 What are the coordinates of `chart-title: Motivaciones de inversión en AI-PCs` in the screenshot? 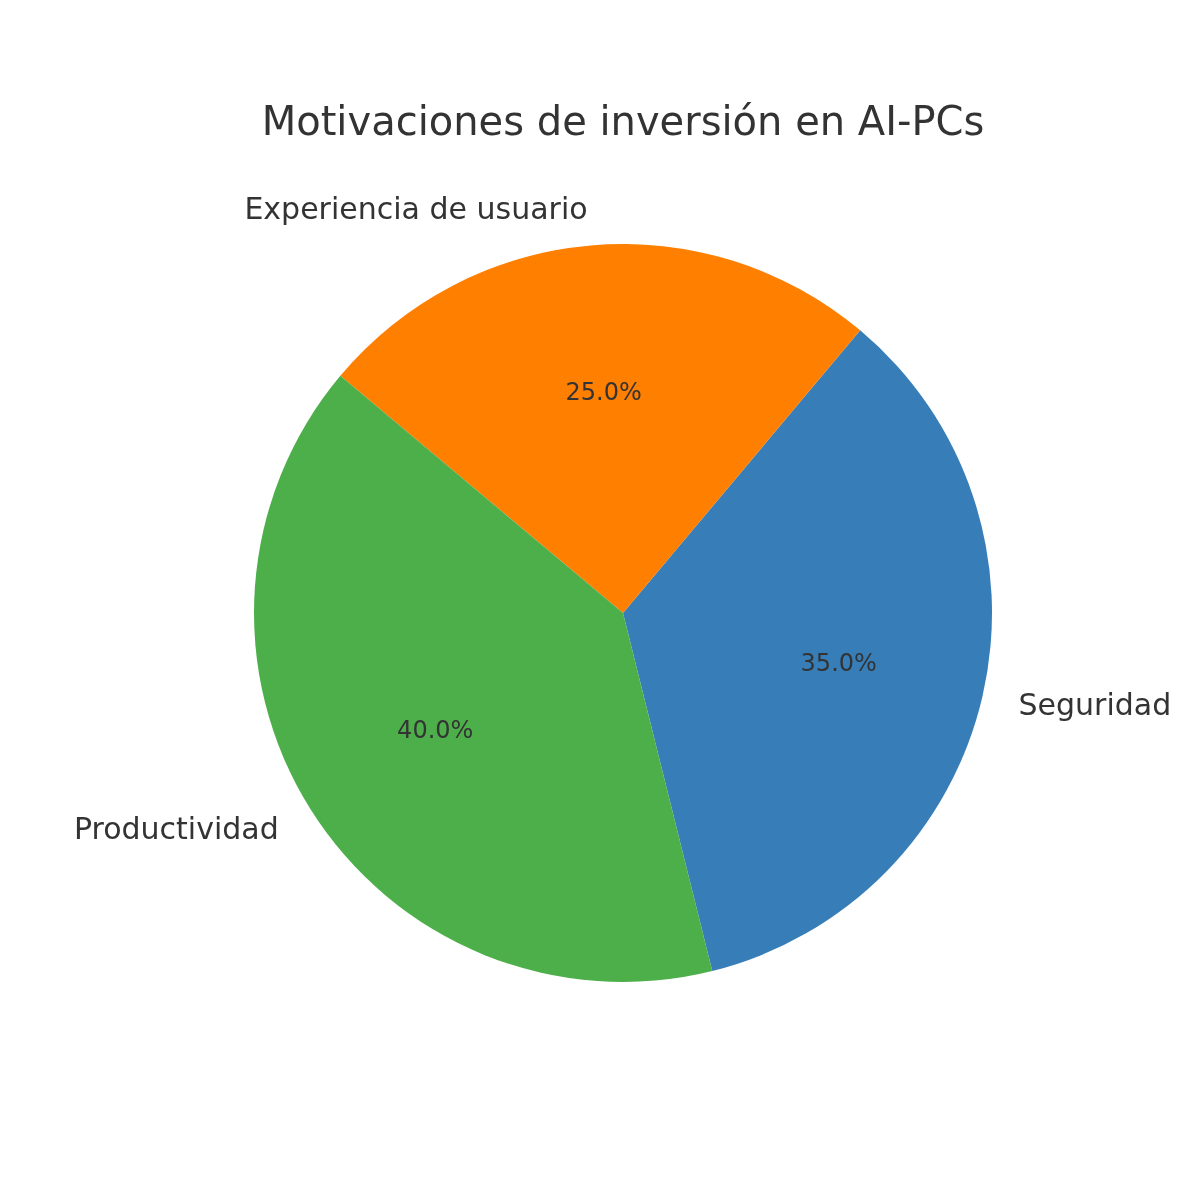 It's located at (623, 121).